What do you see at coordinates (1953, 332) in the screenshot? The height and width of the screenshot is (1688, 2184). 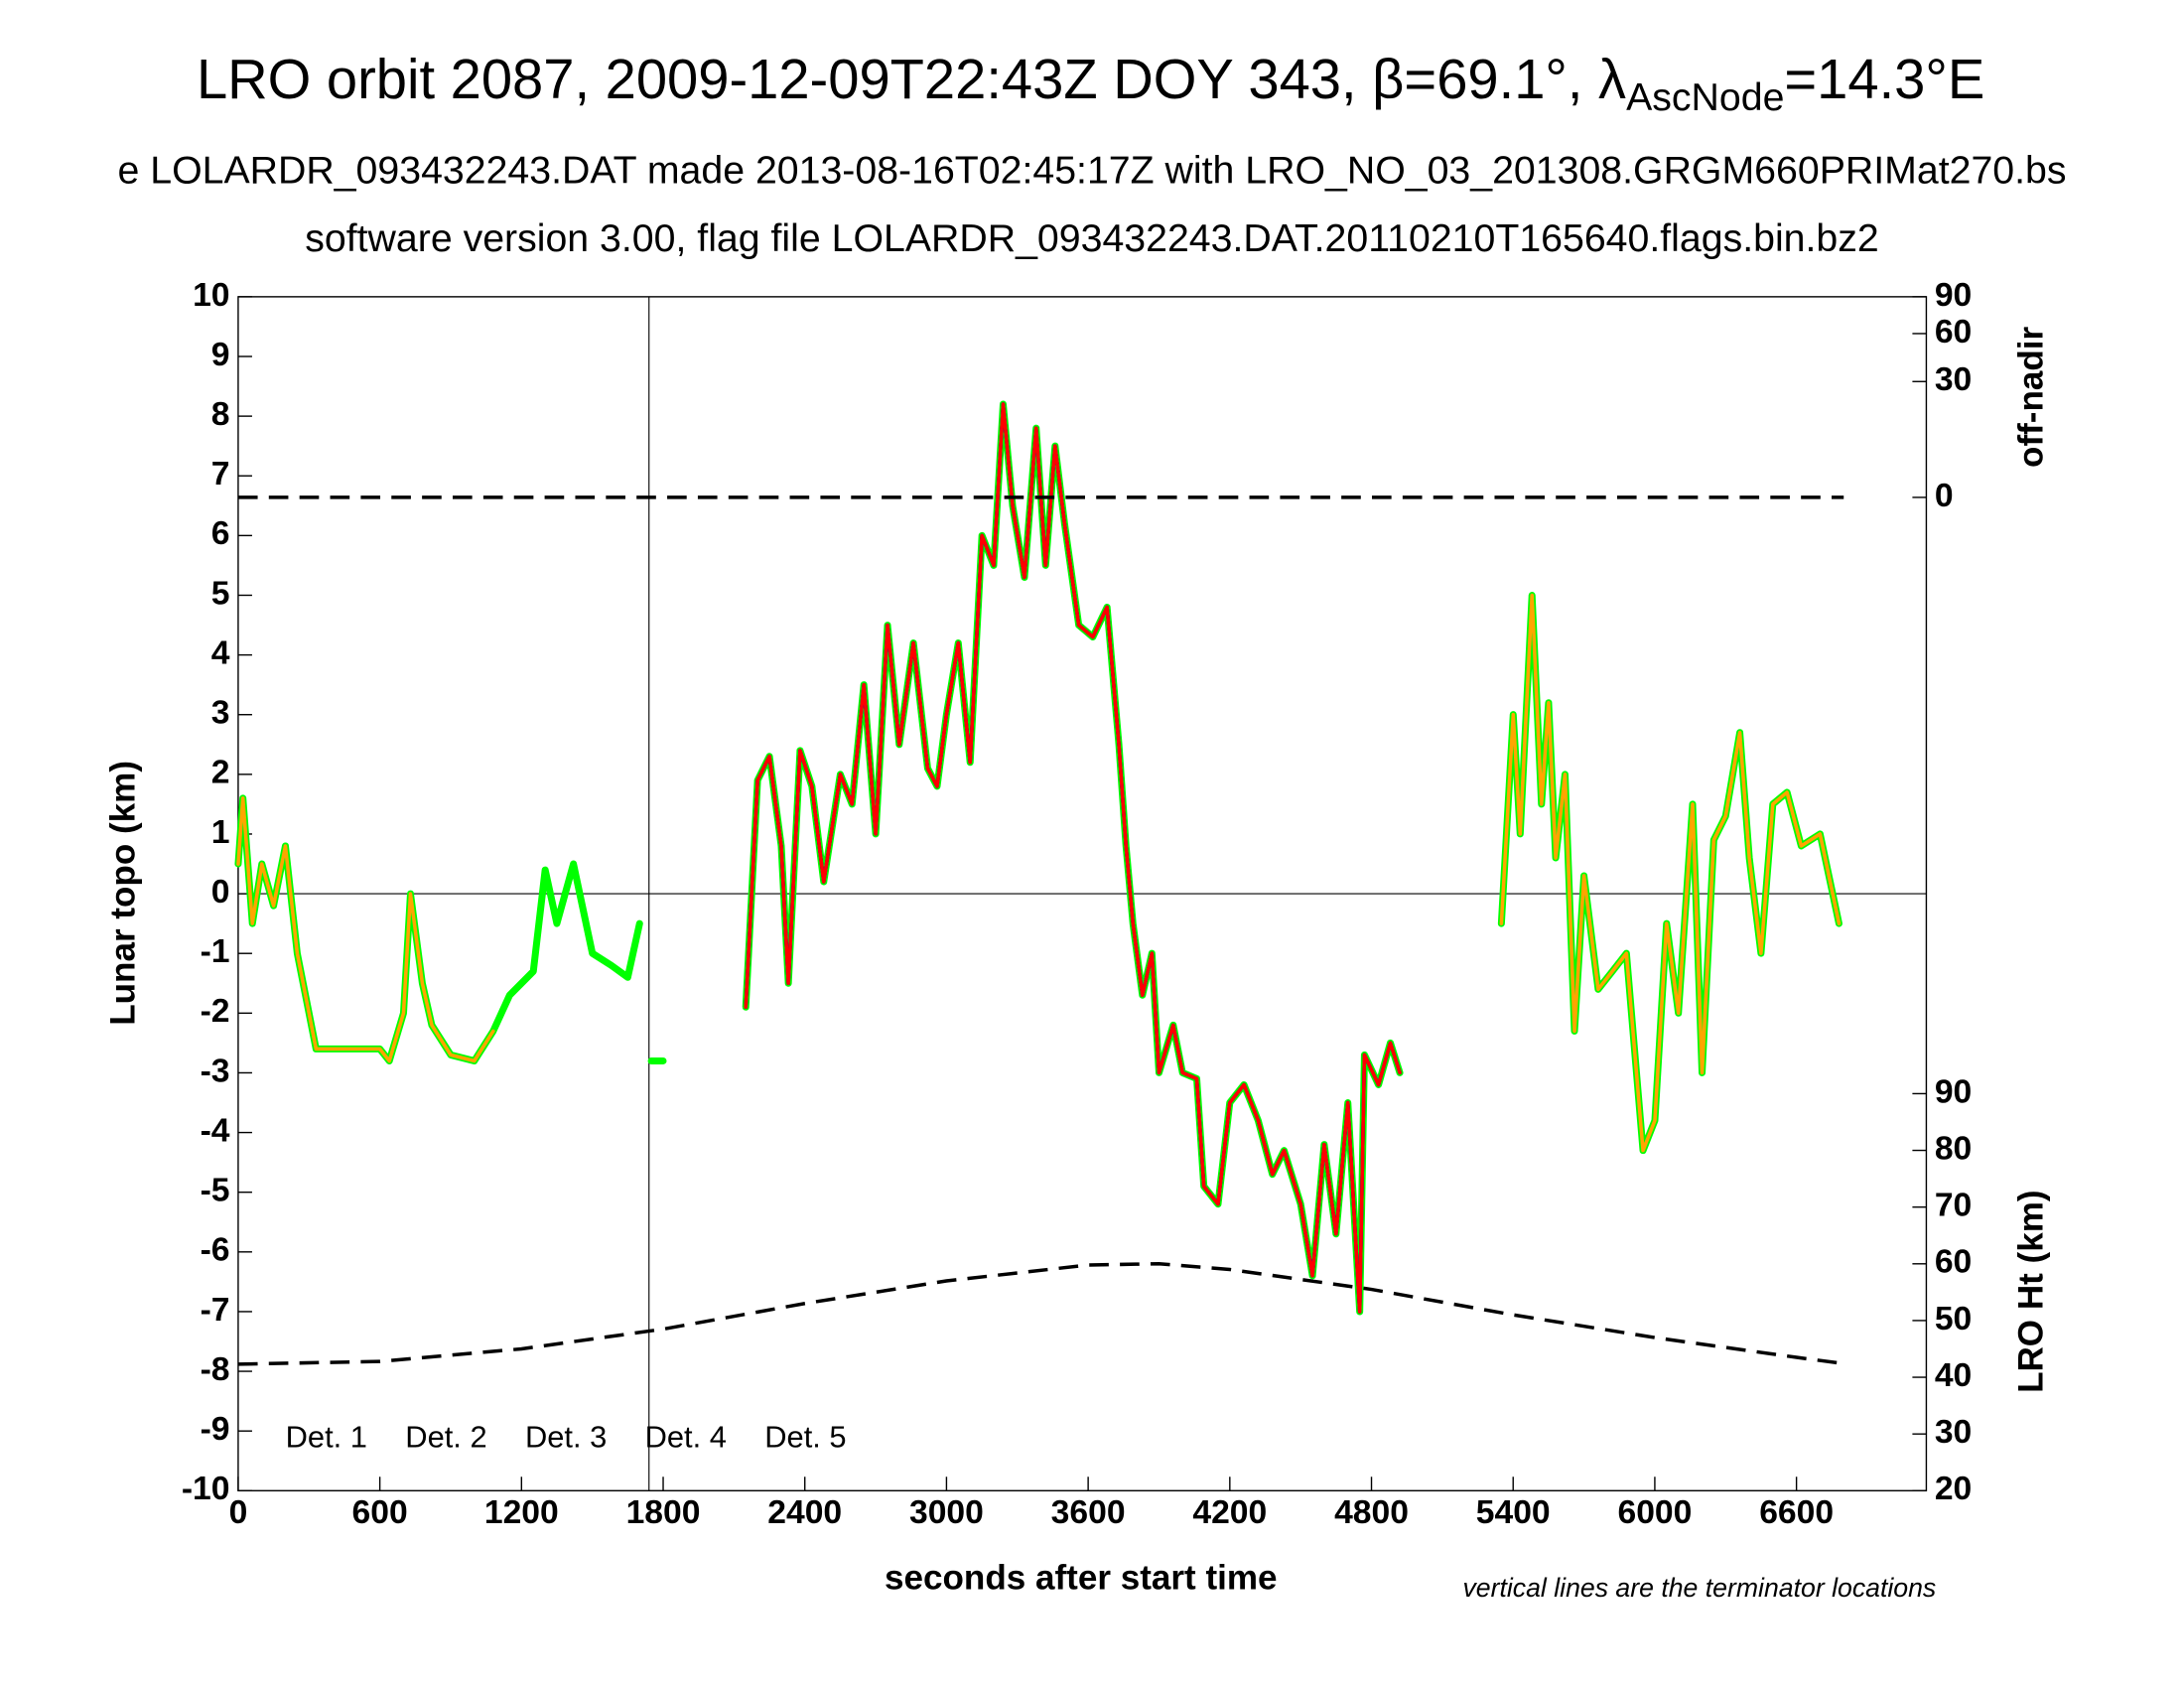 I see `y2-tick-label: 60` at bounding box center [1953, 332].